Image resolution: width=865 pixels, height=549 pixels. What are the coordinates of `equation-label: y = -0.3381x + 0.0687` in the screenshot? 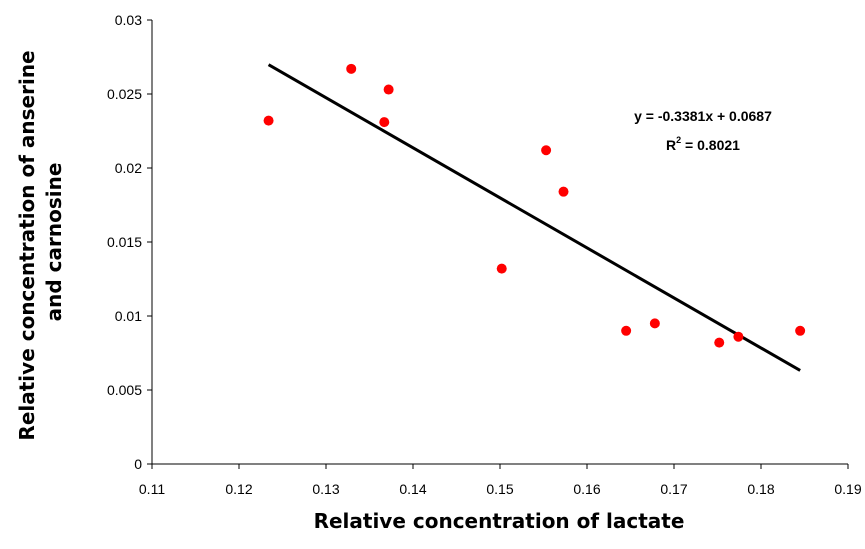 It's located at (703, 116).